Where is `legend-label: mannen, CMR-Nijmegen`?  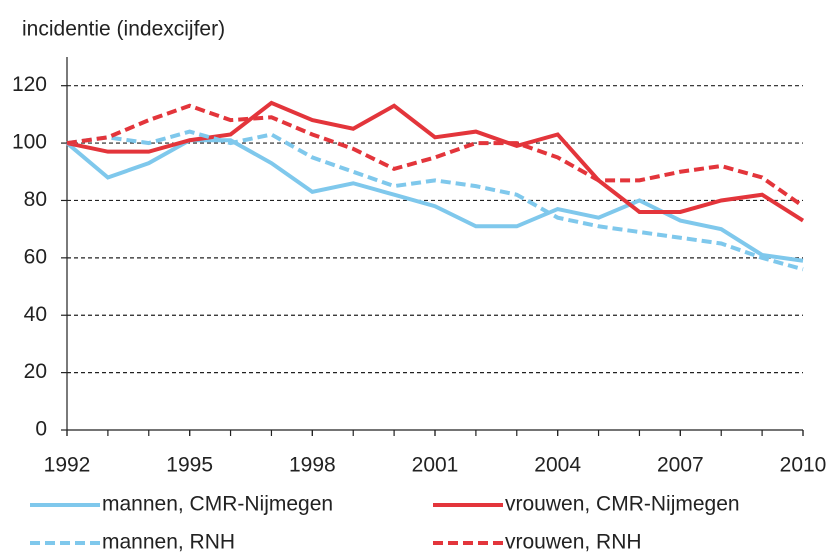 legend-label: mannen, CMR-Nijmegen is located at coordinates (217, 504).